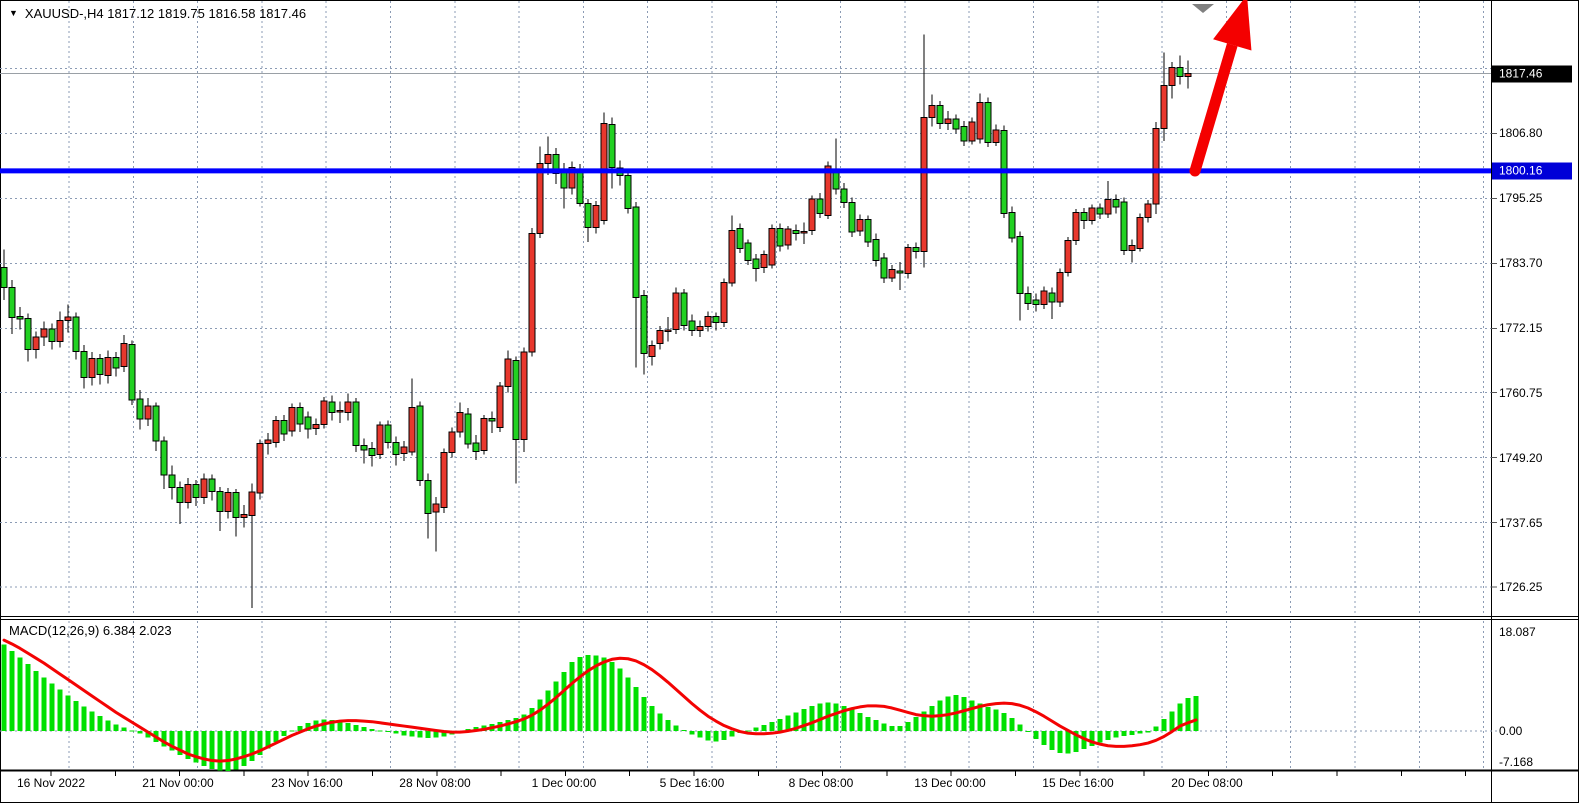 Image resolution: width=1579 pixels, height=803 pixels. What do you see at coordinates (1521, 133) in the screenshot?
I see `price-axis-label: 1806.80` at bounding box center [1521, 133].